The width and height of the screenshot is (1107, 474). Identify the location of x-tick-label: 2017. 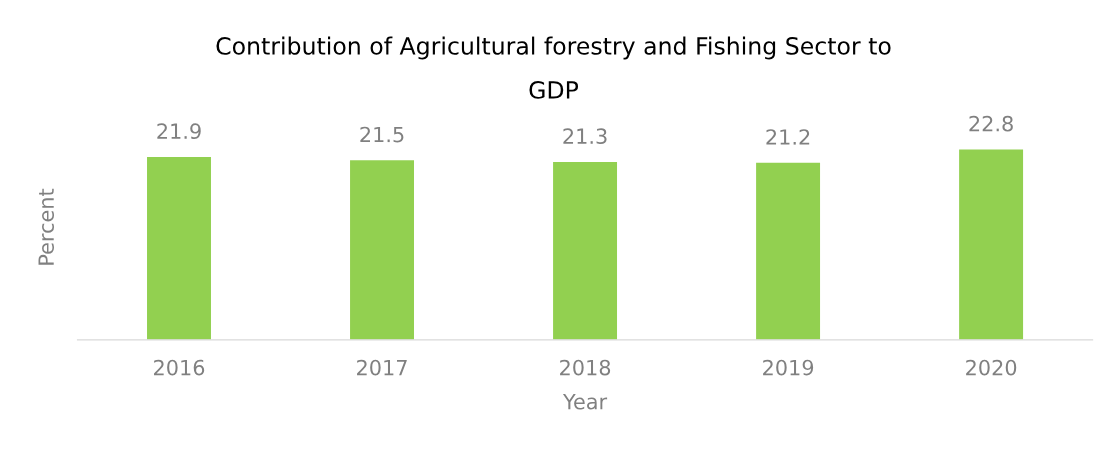
(382, 367).